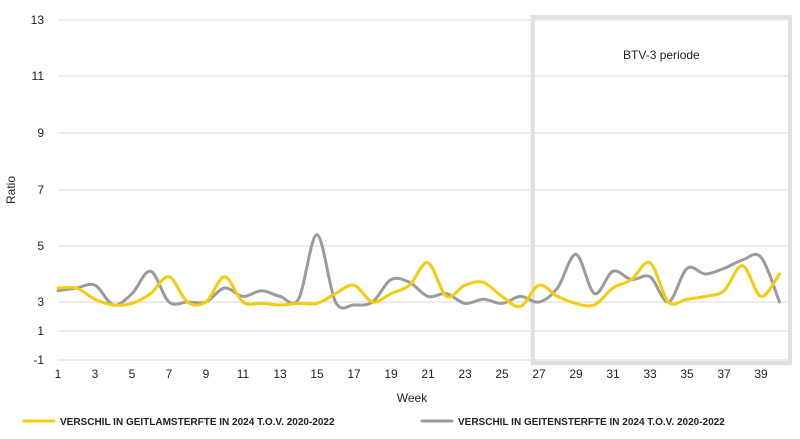  What do you see at coordinates (613, 374) in the screenshot?
I see `x-tick-label: 31` at bounding box center [613, 374].